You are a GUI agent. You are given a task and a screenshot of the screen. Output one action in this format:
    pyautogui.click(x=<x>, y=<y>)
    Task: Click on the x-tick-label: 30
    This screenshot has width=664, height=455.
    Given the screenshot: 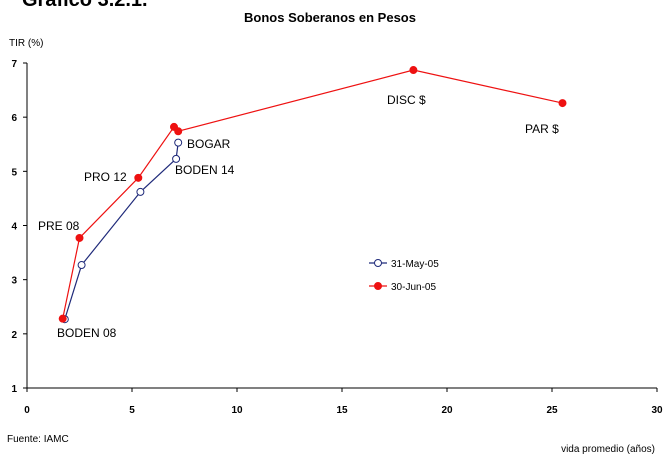 What is the action you would take?
    pyautogui.click(x=657, y=410)
    